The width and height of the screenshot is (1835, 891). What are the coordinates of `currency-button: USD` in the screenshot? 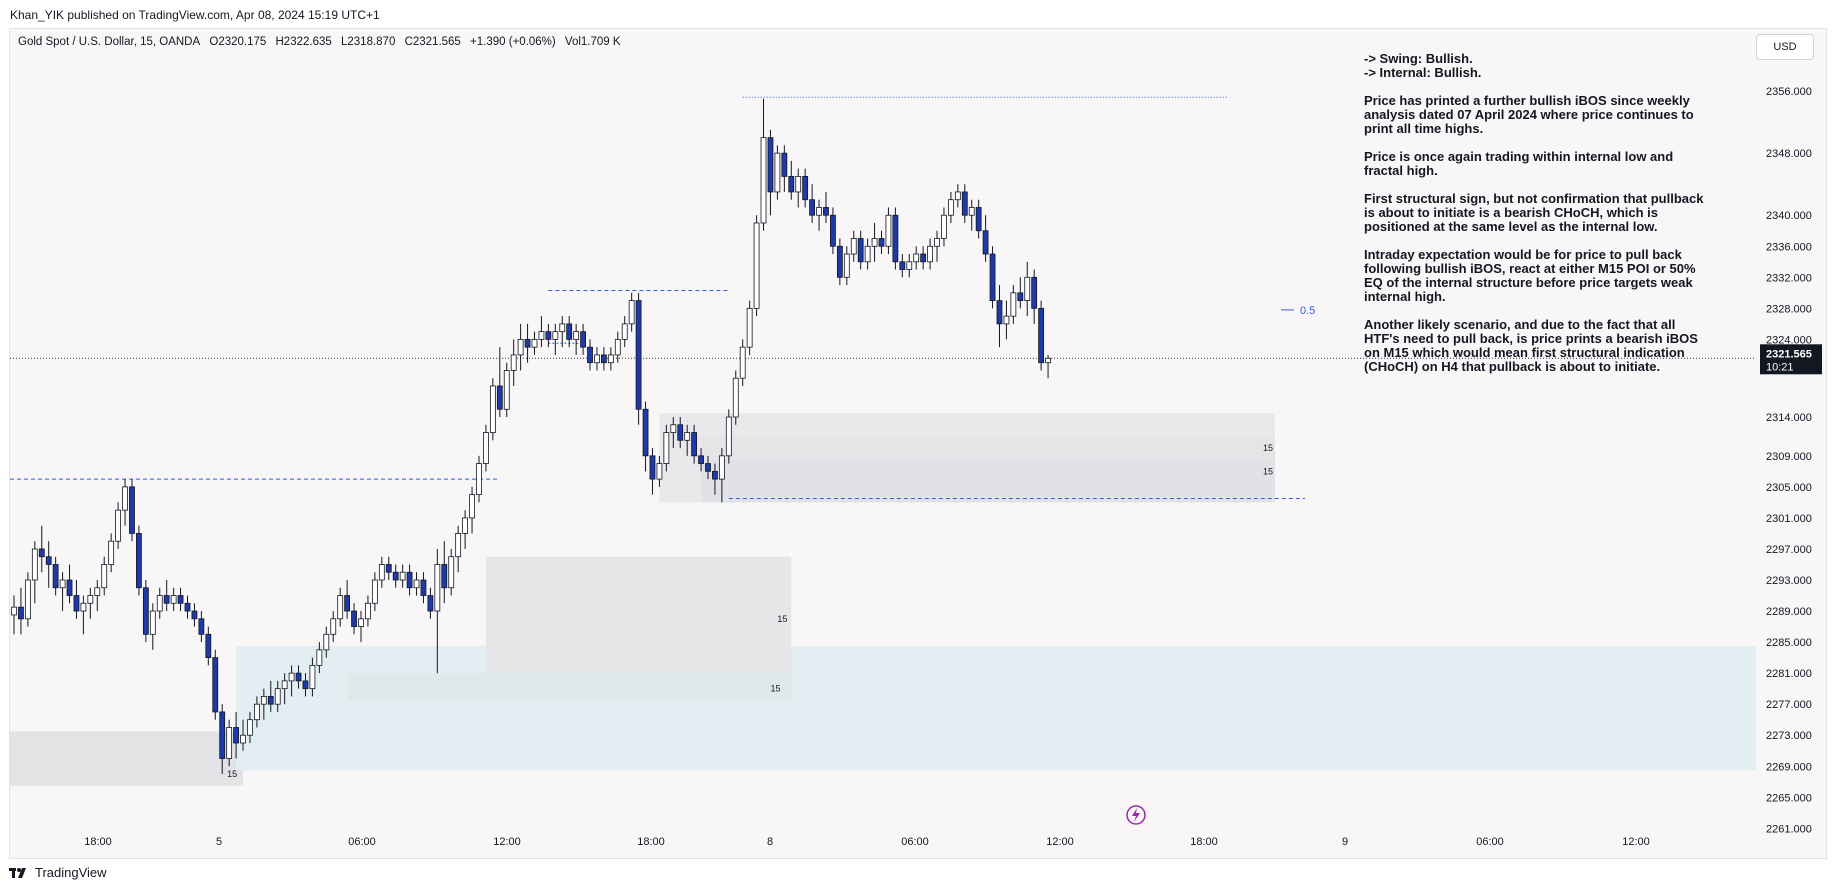 It's located at (1785, 47).